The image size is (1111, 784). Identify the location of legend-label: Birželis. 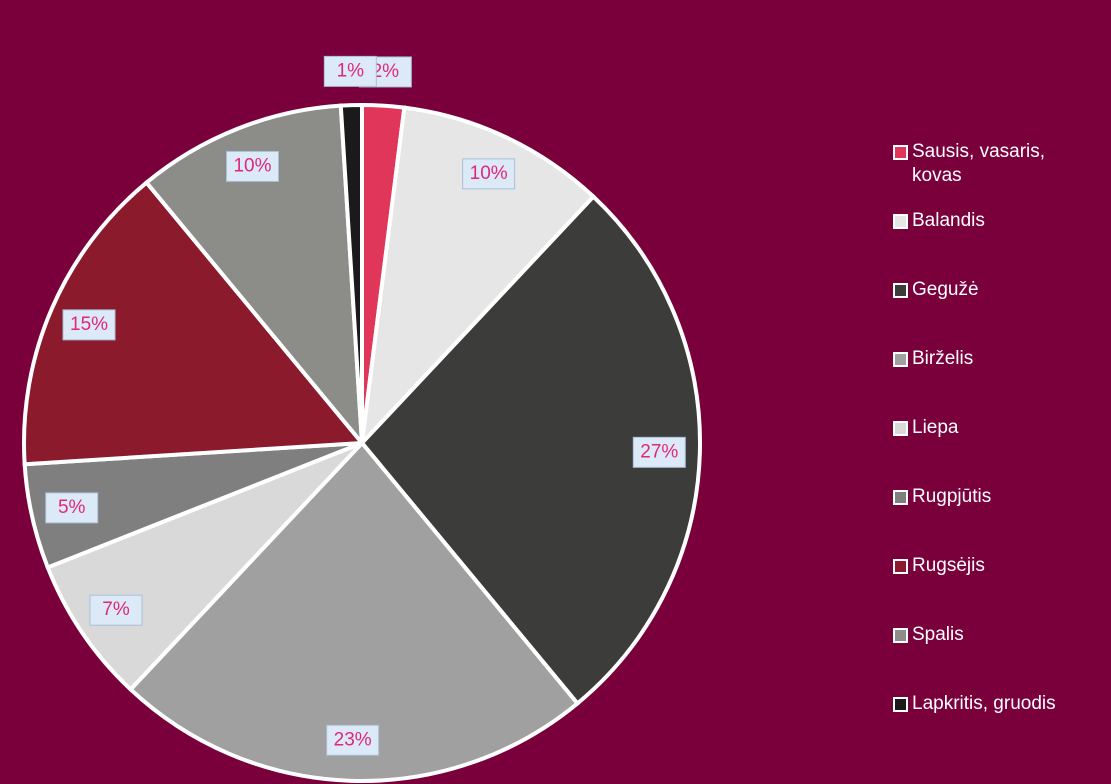
(943, 358).